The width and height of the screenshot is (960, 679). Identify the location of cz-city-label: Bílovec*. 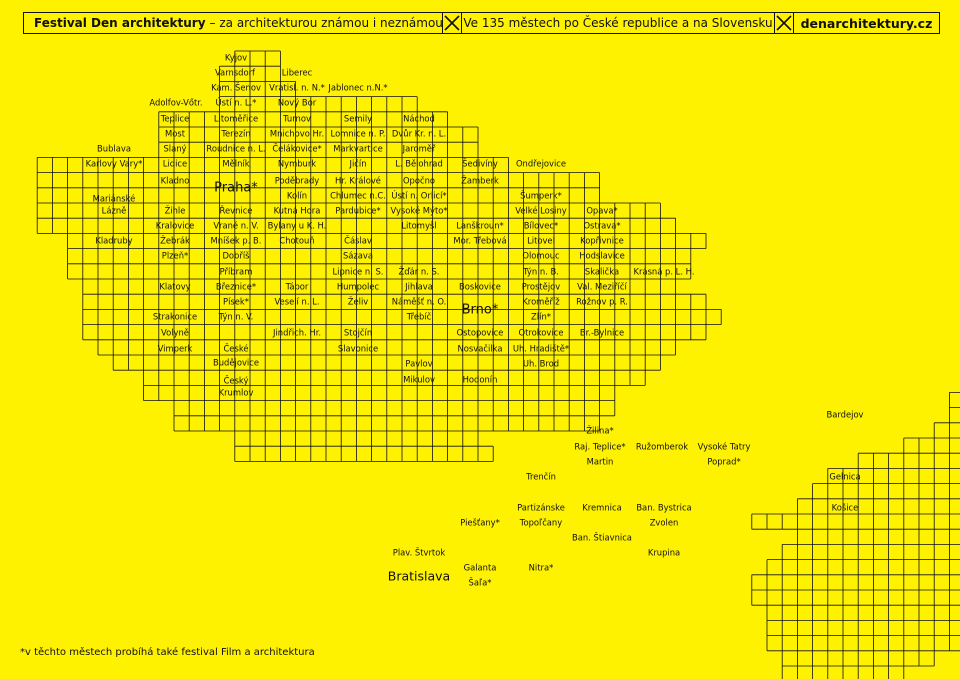
(541, 226).